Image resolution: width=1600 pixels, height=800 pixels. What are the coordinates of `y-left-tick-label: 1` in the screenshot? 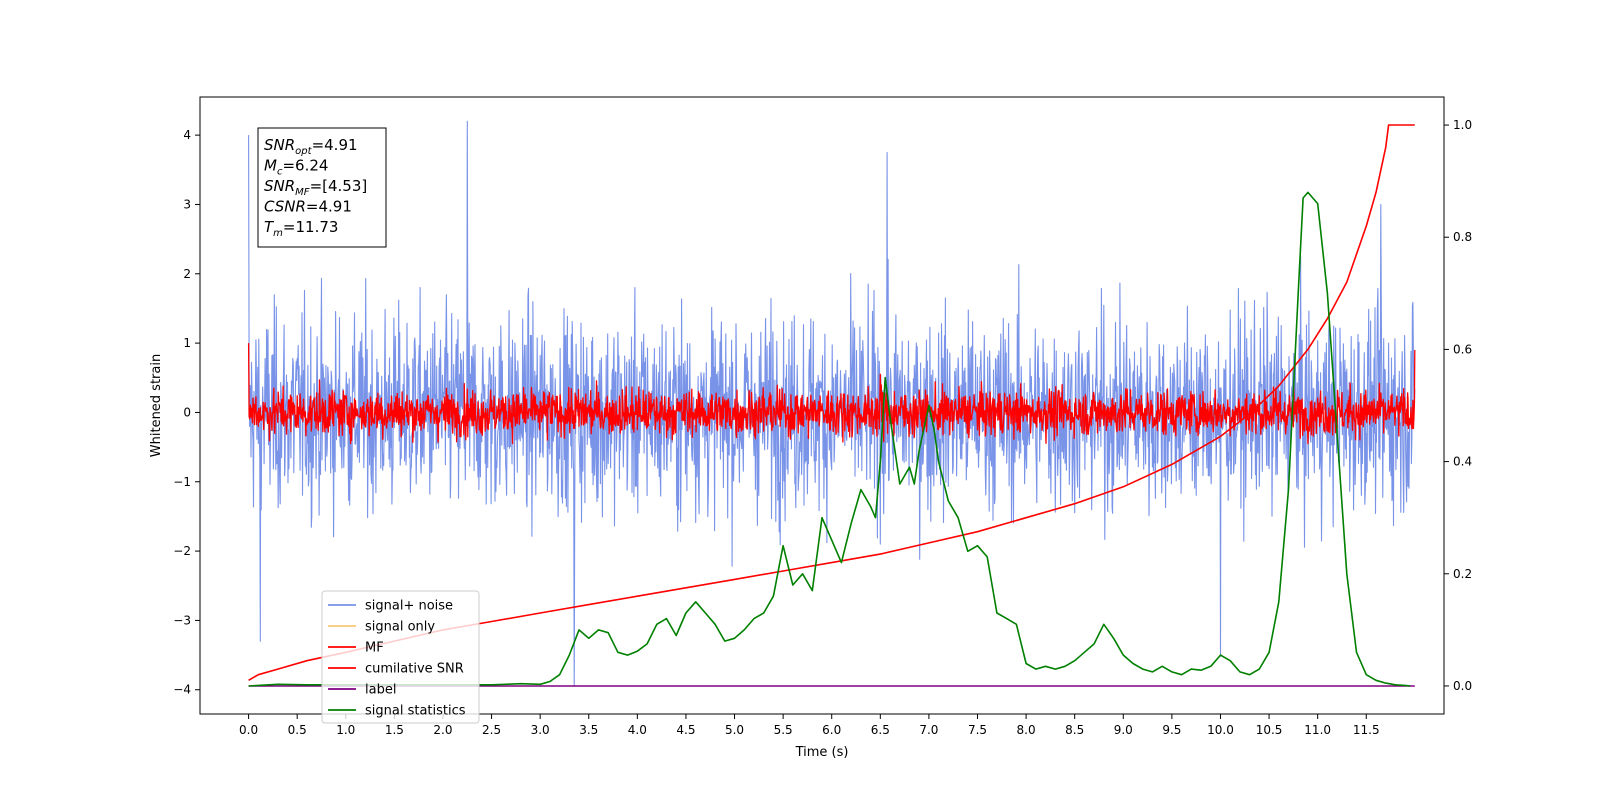 It's located at (187, 343).